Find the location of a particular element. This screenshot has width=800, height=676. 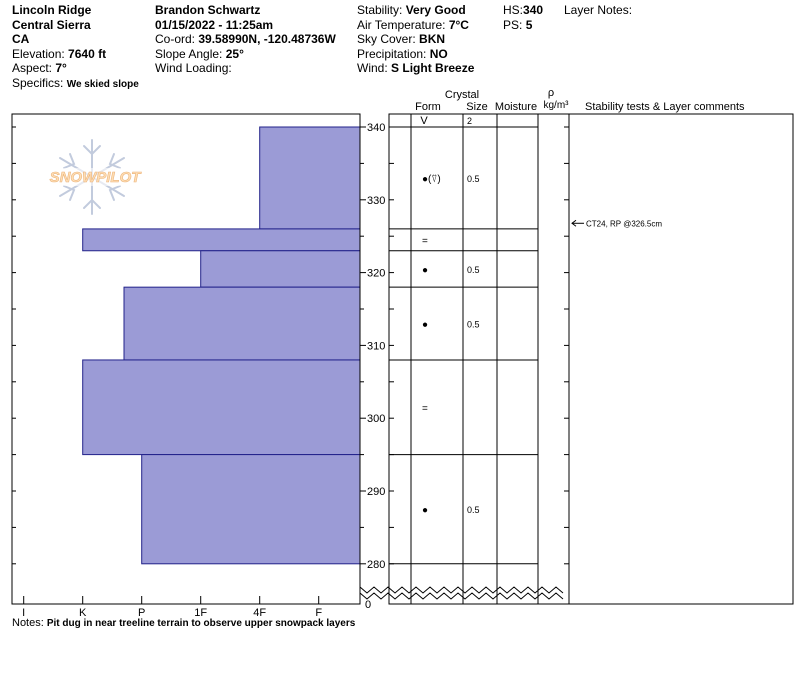

snowpilot-logo: SNOWPILOT is located at coordinates (95, 177).